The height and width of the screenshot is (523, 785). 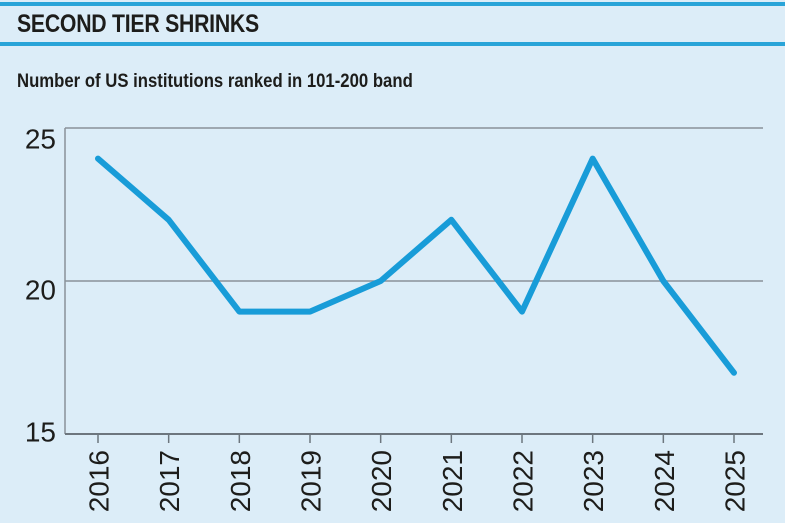 What do you see at coordinates (311, 481) in the screenshot?
I see `x-tick-label: 2019` at bounding box center [311, 481].